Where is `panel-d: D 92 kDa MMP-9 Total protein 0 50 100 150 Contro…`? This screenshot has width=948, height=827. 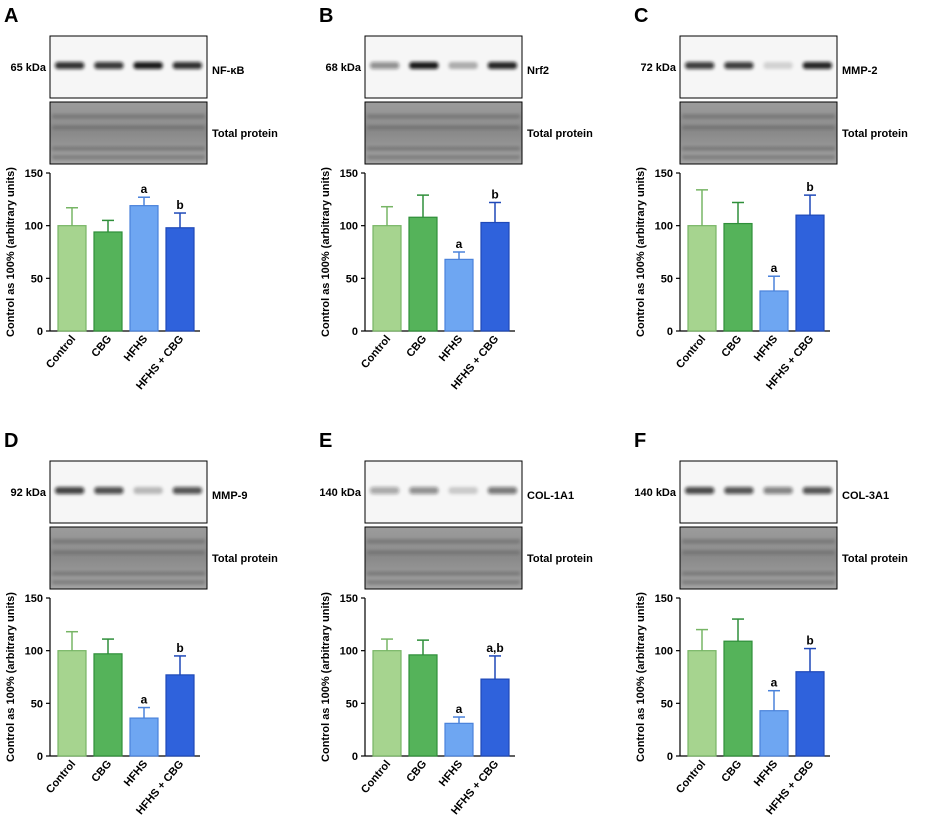
panel-d: D 92 kDa MMP-9 Total protein 0 50 100 150 Contro… is located at coordinates (141, 623).